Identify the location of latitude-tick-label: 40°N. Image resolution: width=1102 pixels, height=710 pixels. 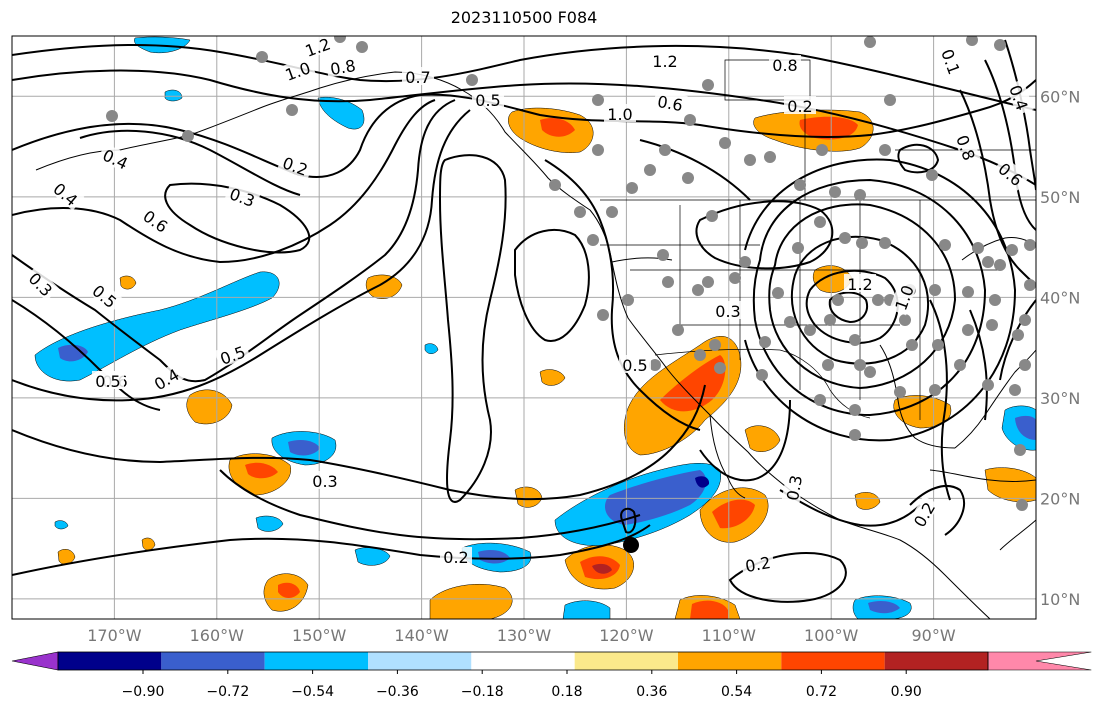
(1060, 297).